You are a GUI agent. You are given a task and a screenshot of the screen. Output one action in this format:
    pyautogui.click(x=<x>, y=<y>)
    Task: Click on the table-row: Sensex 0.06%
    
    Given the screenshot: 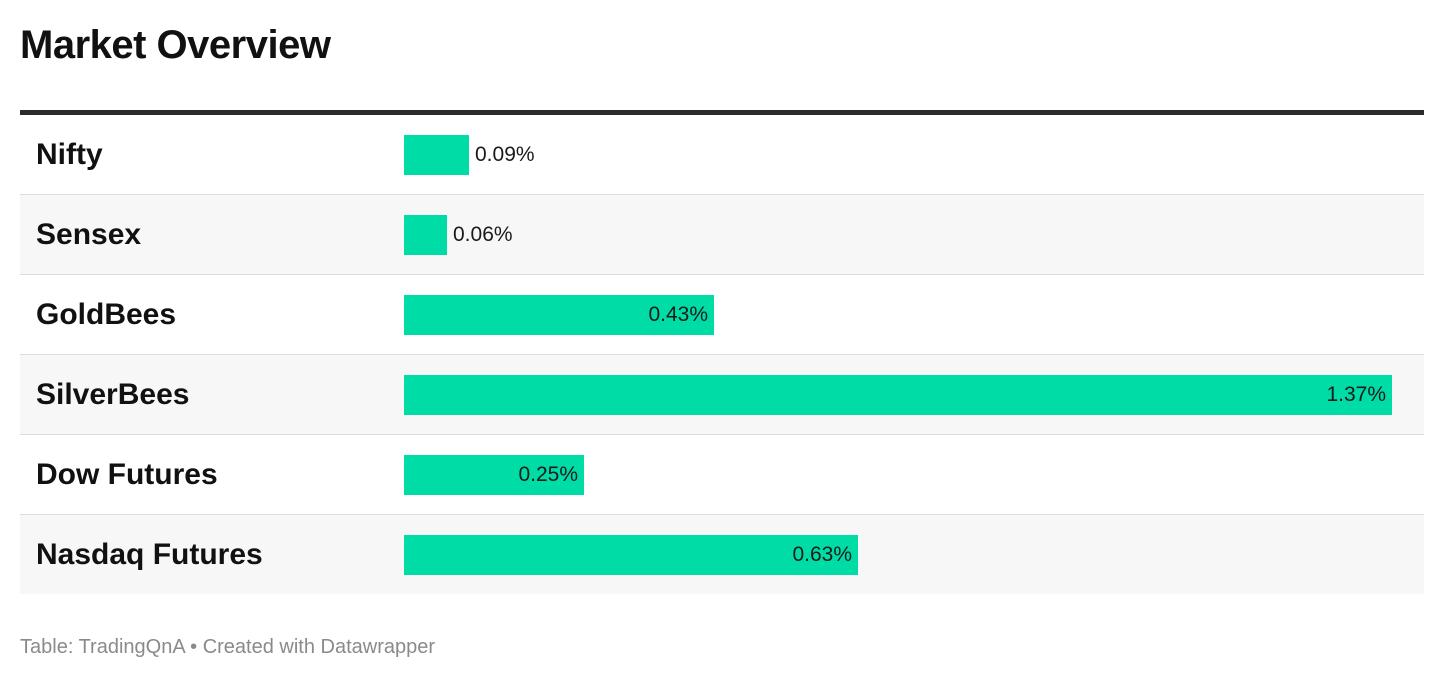 What is the action you would take?
    pyautogui.click(x=722, y=235)
    